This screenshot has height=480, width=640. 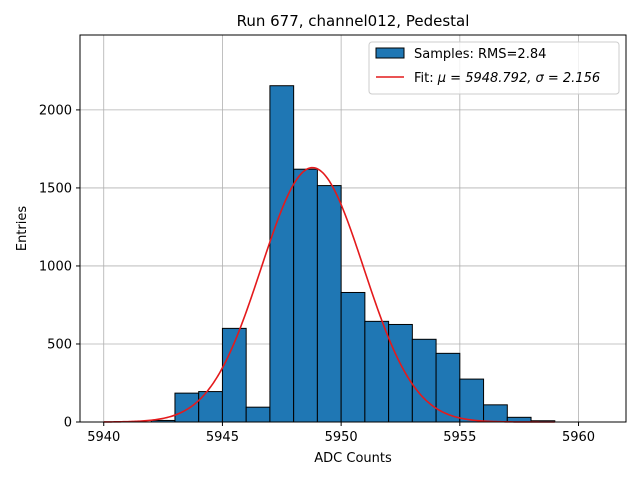 I want to click on y-tick-label: 1500, so click(x=55, y=188).